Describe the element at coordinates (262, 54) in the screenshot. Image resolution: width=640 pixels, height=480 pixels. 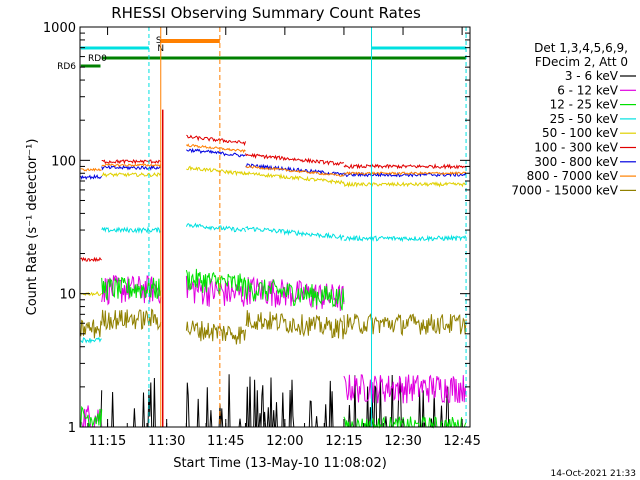
I see `flag-bars: SNRD0RD6` at that location.